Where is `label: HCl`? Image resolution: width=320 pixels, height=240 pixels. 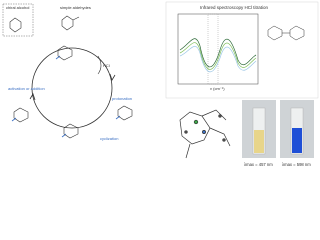
label: HCl is located at coordinates (106, 65).